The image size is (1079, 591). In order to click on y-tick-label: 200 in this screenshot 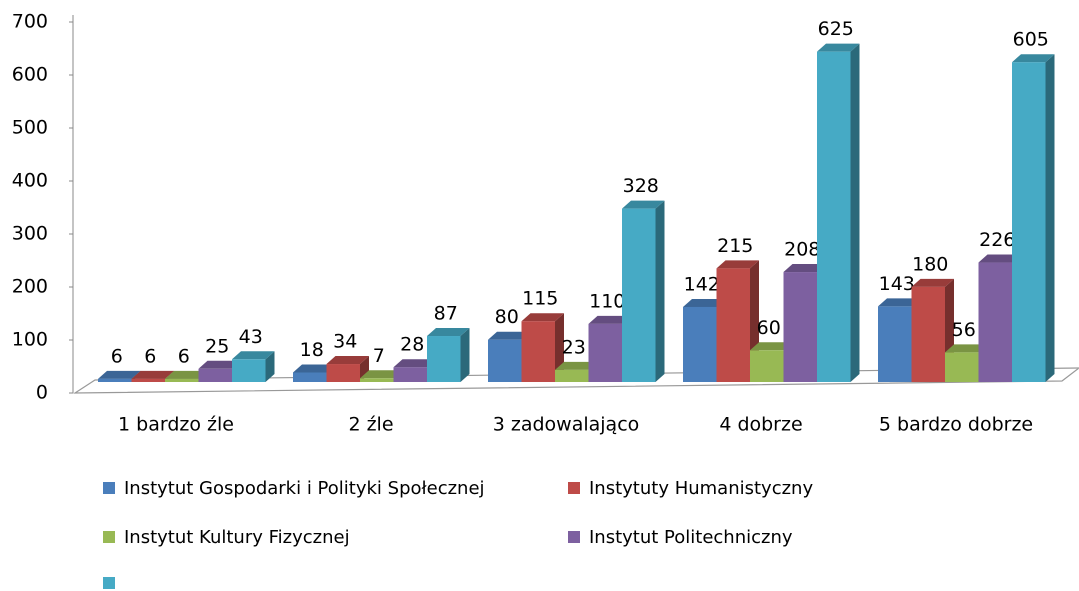, I will do `click(30, 287)`.